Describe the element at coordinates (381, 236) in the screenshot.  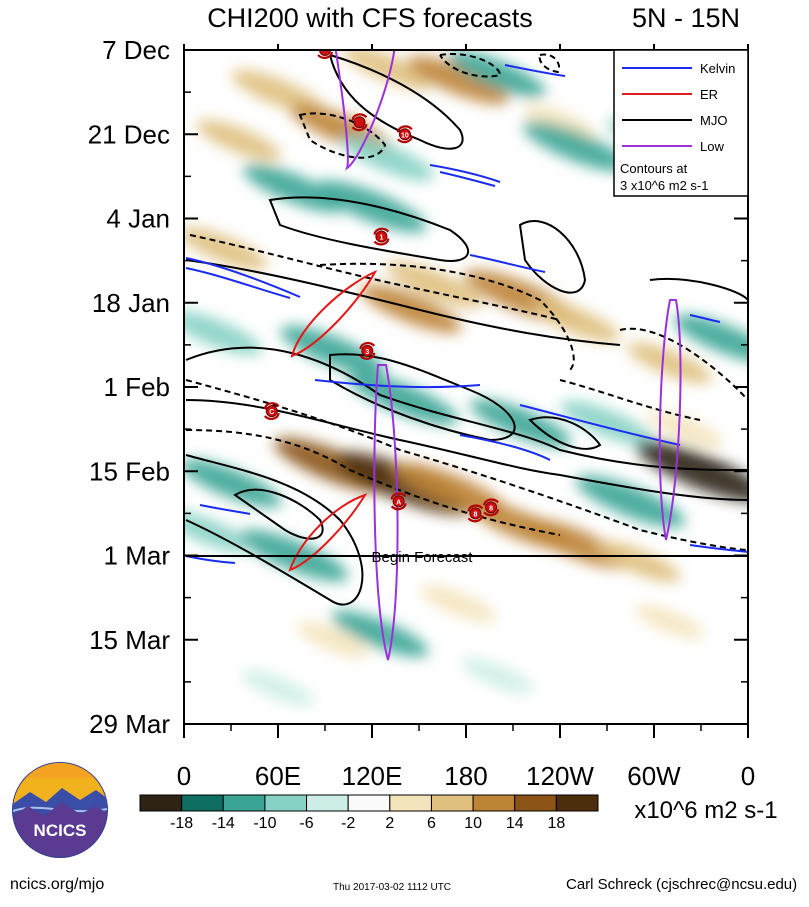
I see `forecast-marker: 1` at that location.